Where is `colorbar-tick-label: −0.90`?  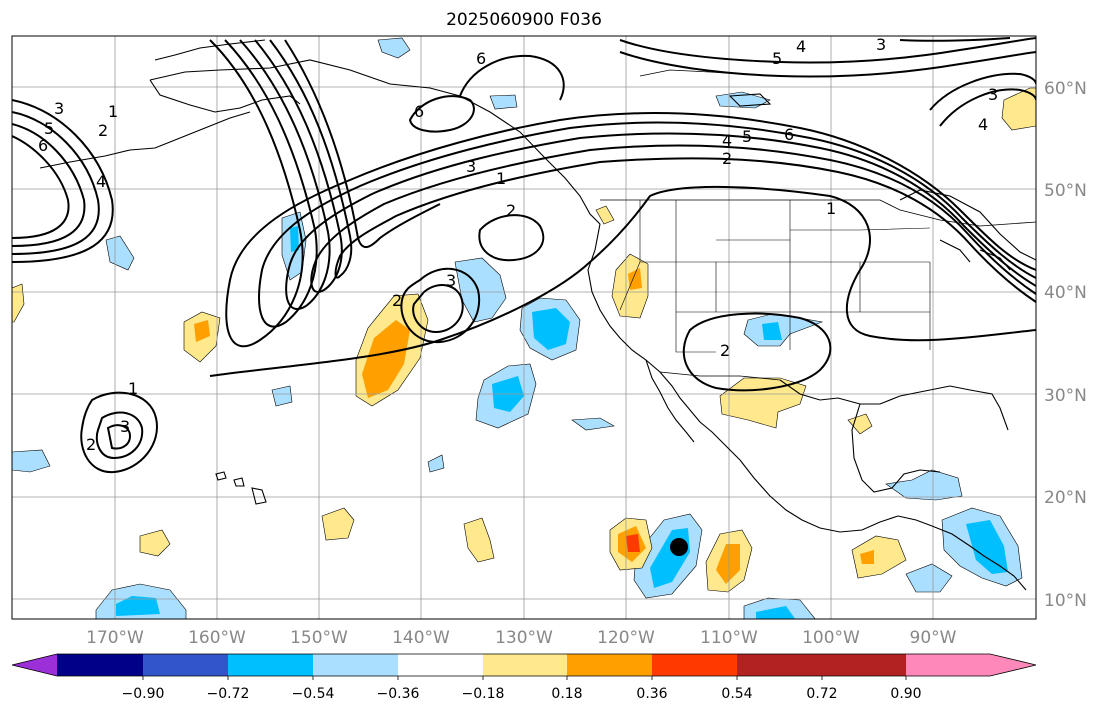
colorbar-tick-label: −0.90 is located at coordinates (143, 694).